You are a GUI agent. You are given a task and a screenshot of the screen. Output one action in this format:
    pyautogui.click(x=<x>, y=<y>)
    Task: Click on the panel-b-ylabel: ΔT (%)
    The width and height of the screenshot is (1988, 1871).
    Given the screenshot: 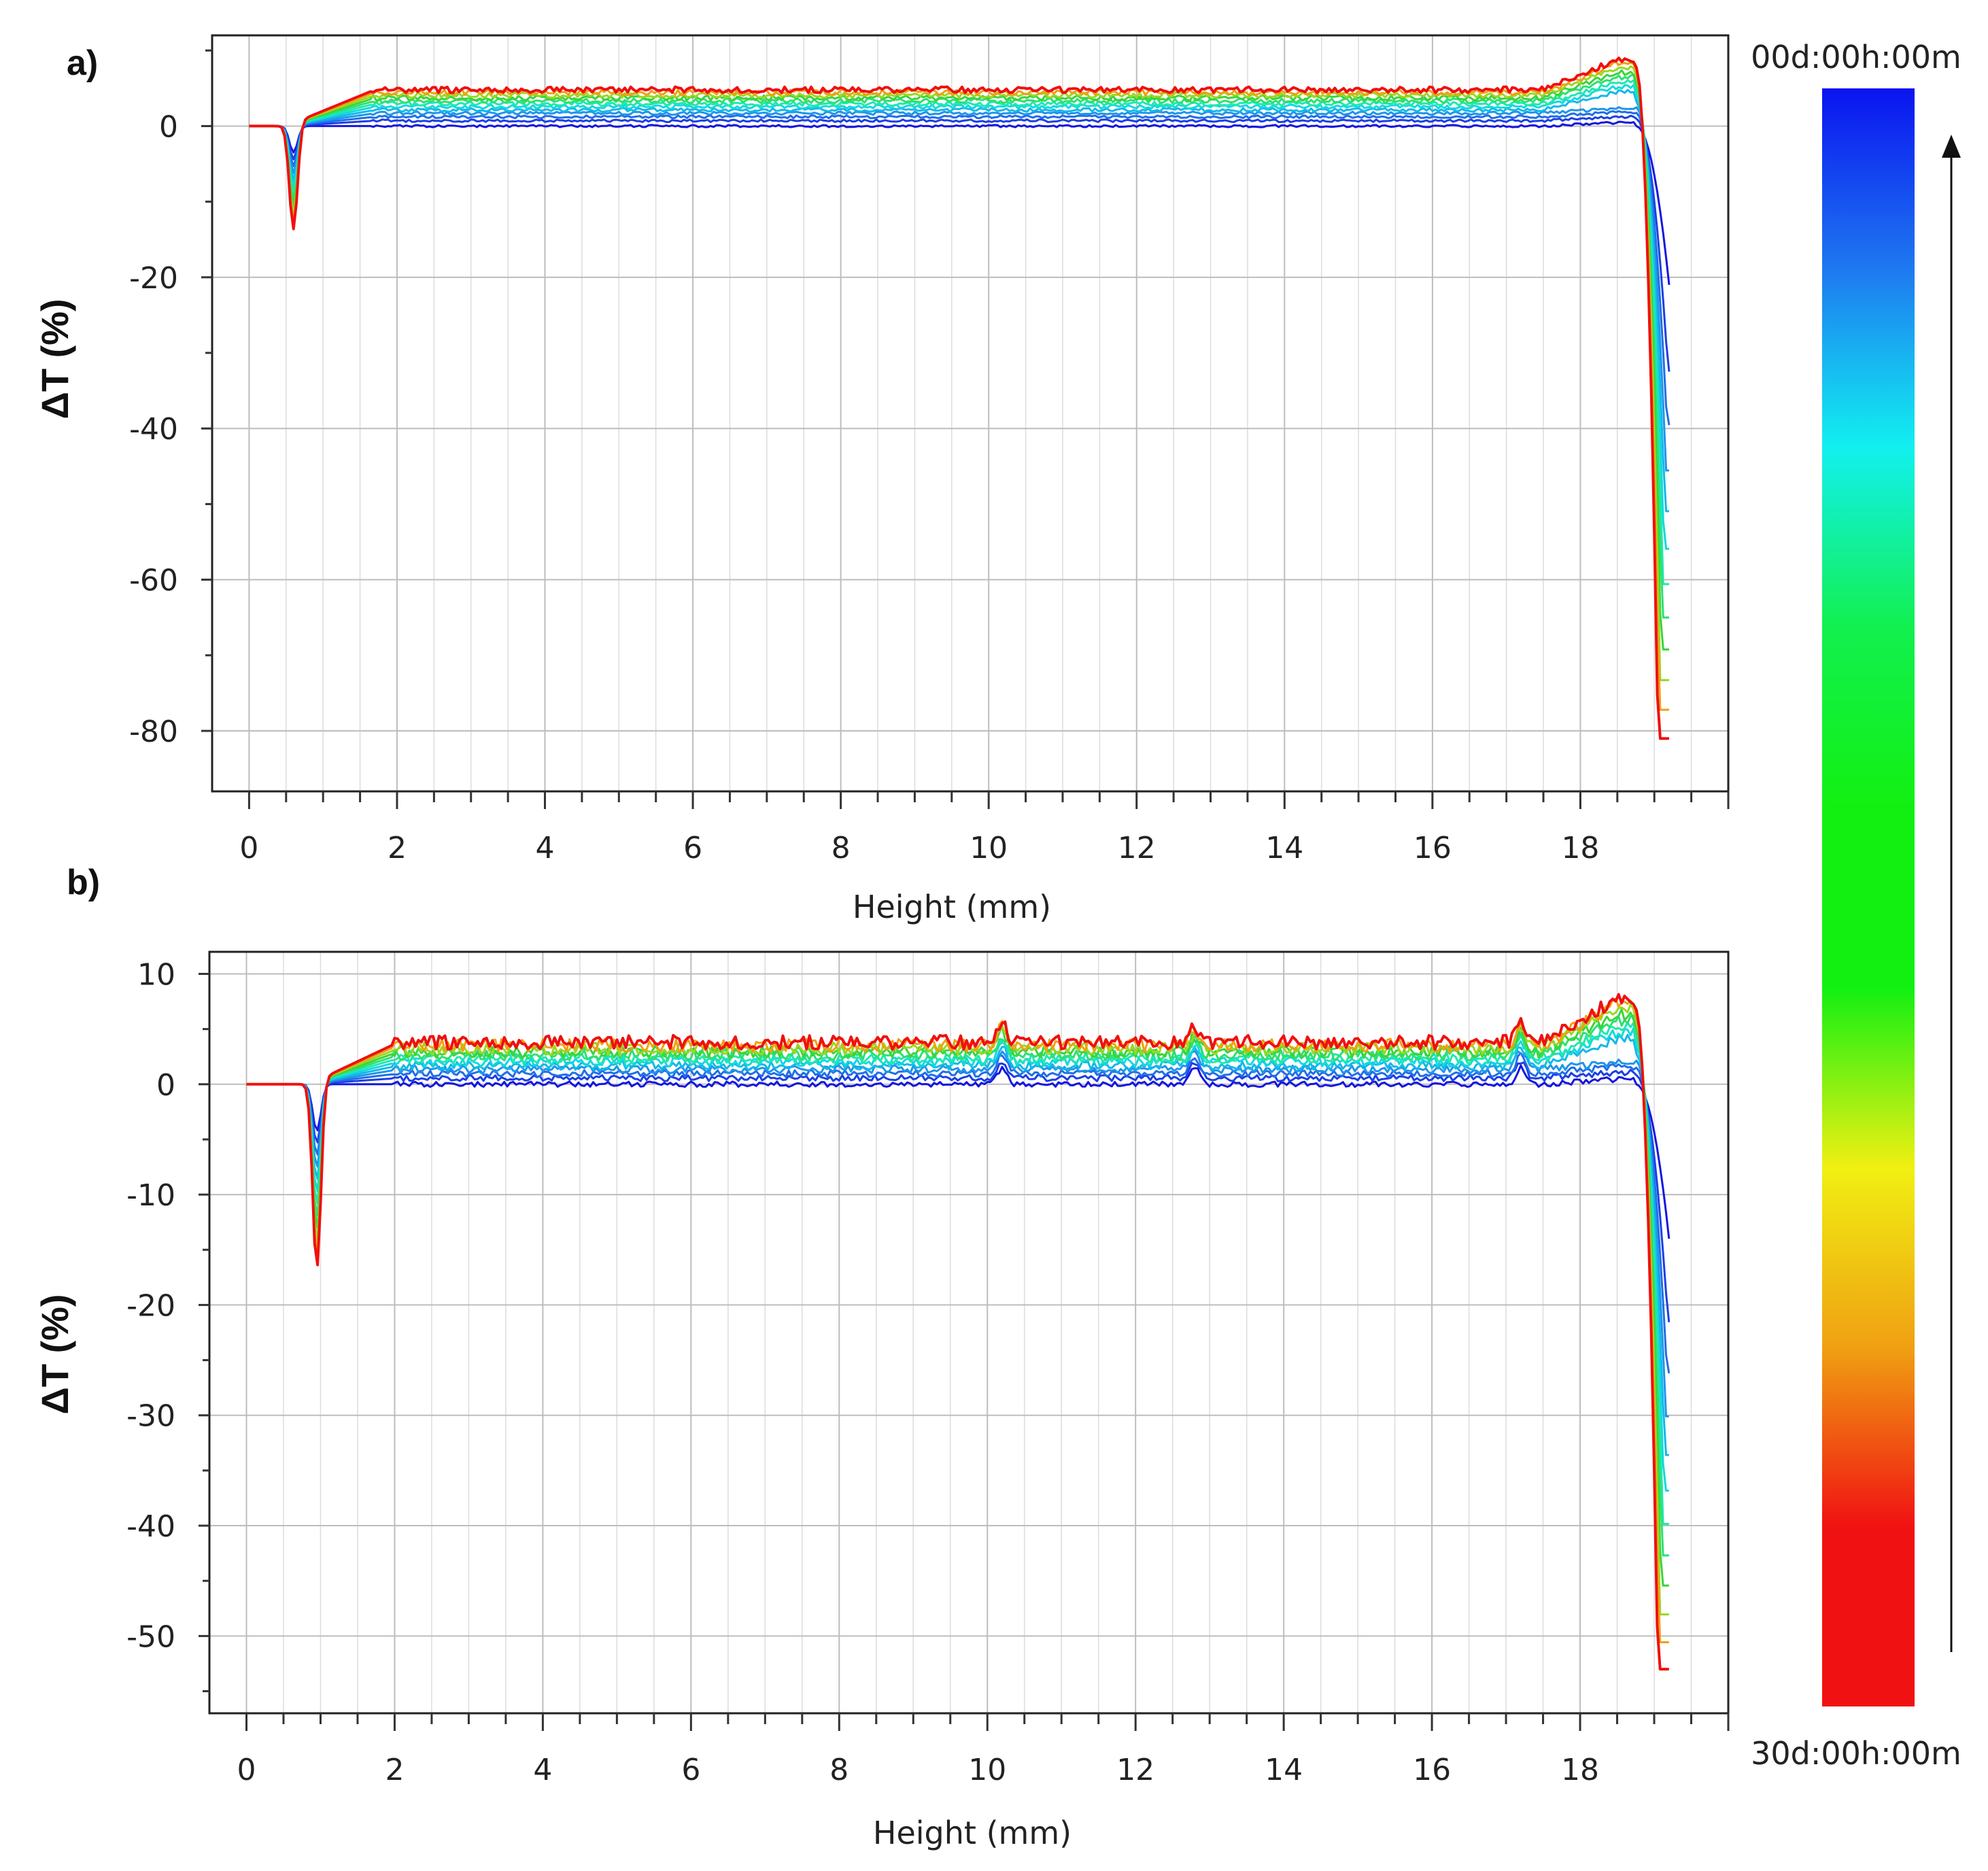 What is the action you would take?
    pyautogui.click(x=55, y=1354)
    